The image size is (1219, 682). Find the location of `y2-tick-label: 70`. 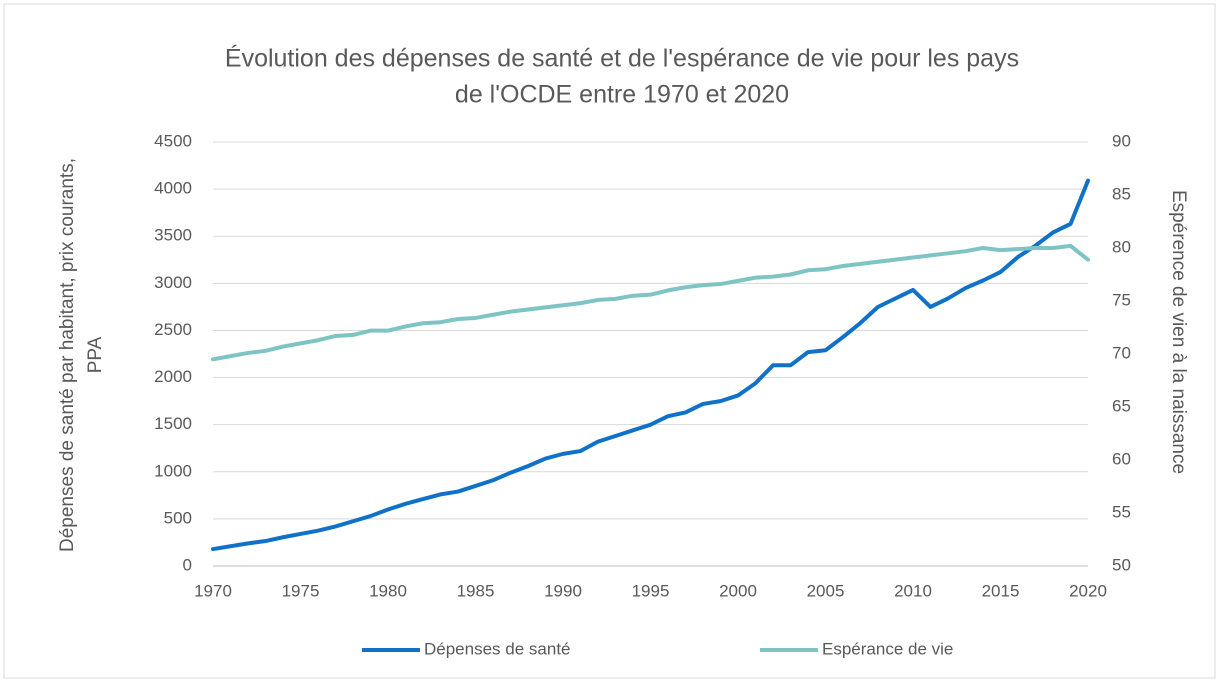

y2-tick-label: 70 is located at coordinates (1121, 352).